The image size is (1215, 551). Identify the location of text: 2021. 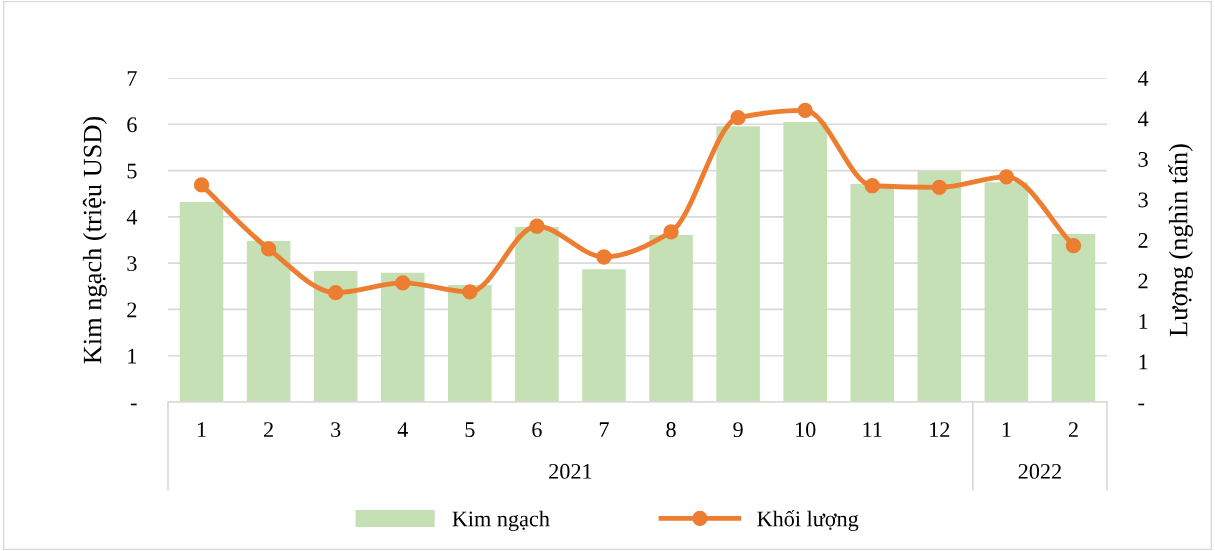
(570, 471).